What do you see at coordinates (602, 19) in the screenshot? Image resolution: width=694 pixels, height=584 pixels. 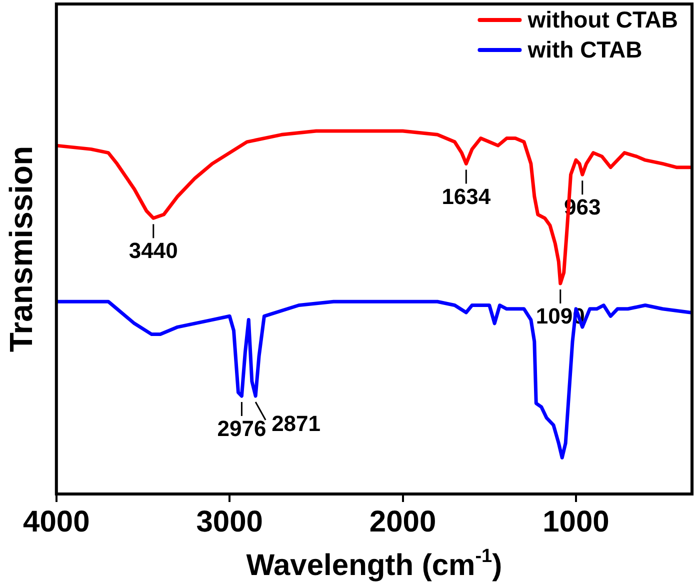 I see `legend-label: without CTAB` at bounding box center [602, 19].